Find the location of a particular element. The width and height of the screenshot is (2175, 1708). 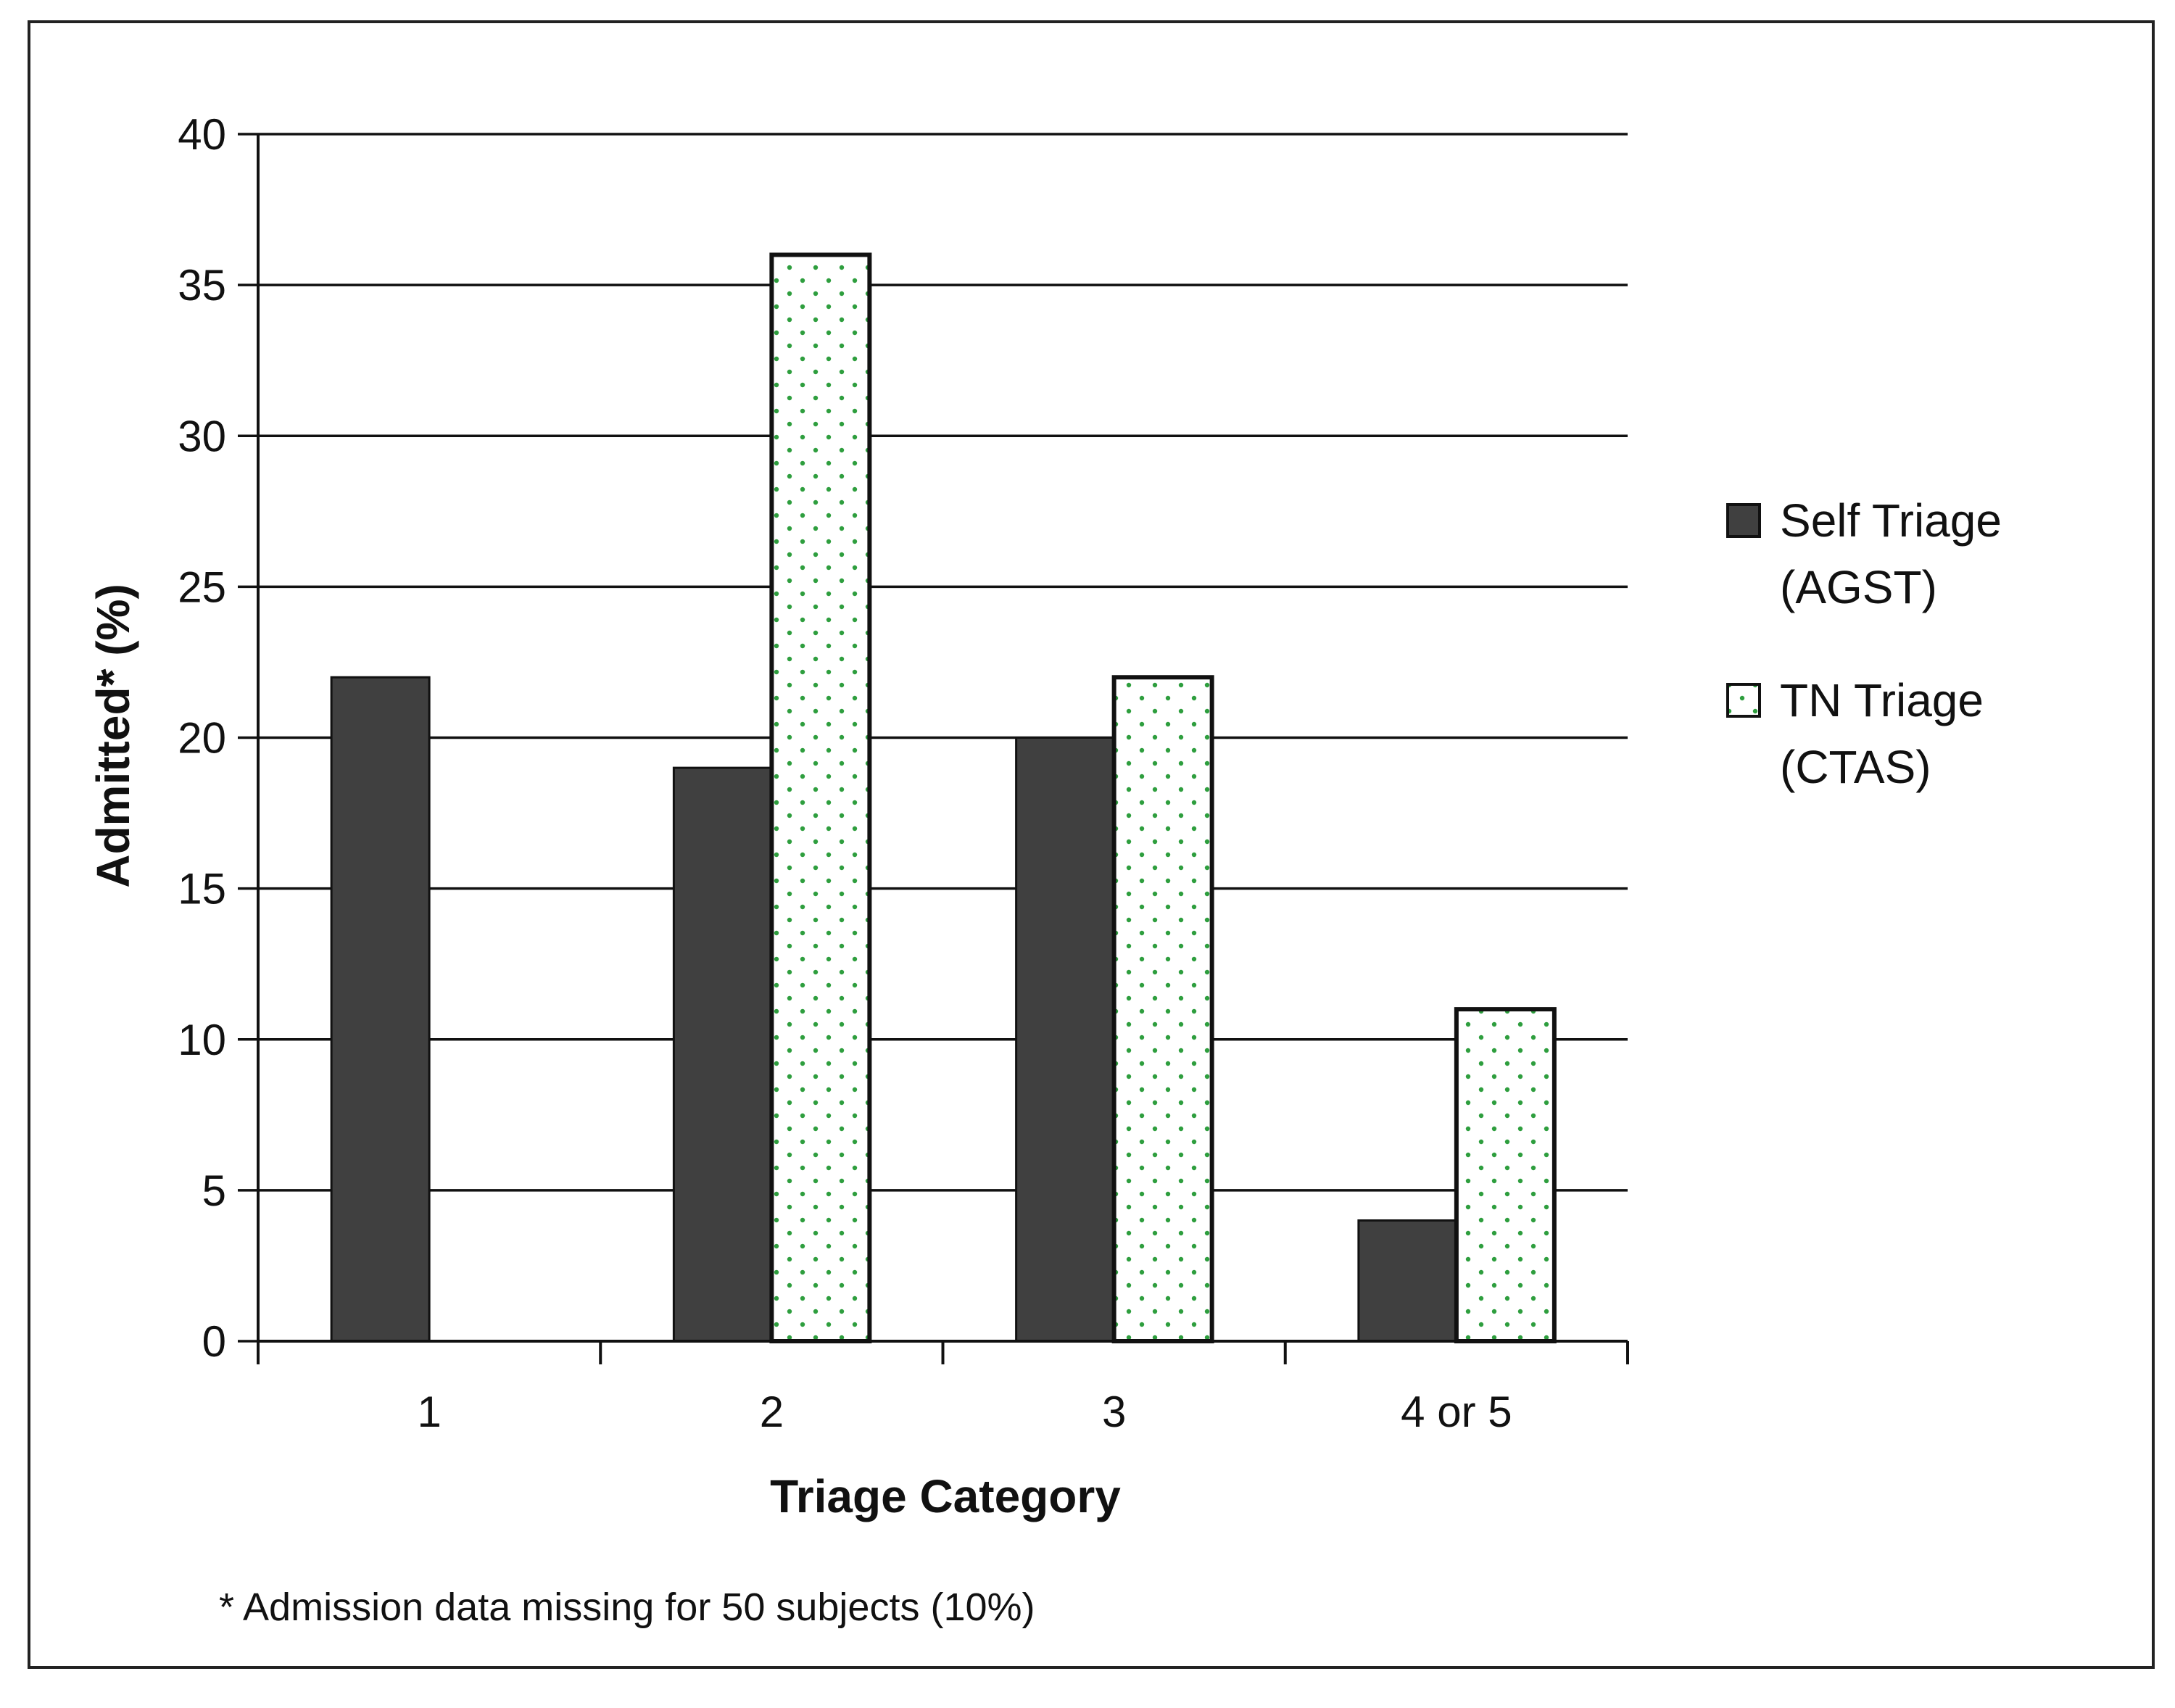

legend-label-tn-triage: TN Triage is located at coordinates (1882, 700).